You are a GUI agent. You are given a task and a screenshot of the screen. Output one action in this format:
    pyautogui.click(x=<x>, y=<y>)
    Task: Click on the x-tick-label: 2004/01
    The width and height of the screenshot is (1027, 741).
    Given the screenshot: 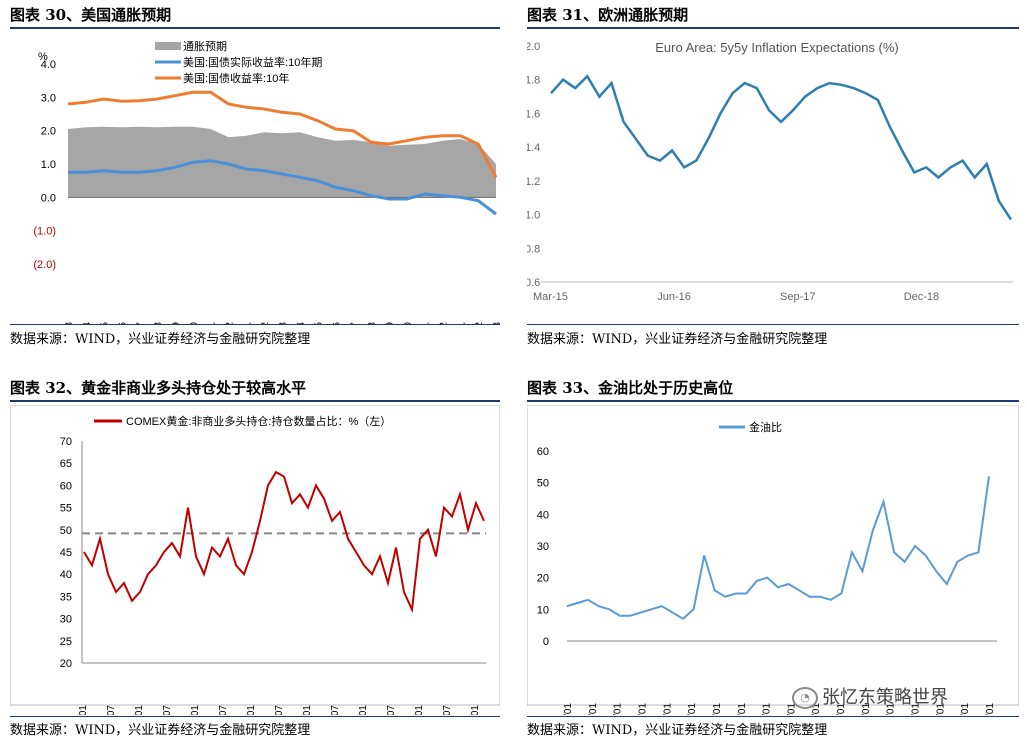 What is the action you would take?
    pyautogui.click(x=593, y=709)
    